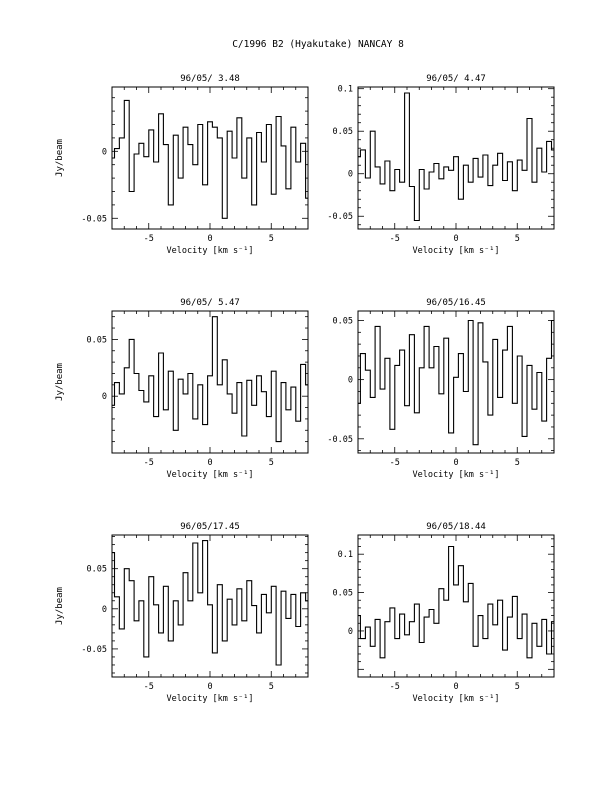  Describe the element at coordinates (456, 527) in the screenshot. I see `panel-title: 96/05/18.44` at that location.